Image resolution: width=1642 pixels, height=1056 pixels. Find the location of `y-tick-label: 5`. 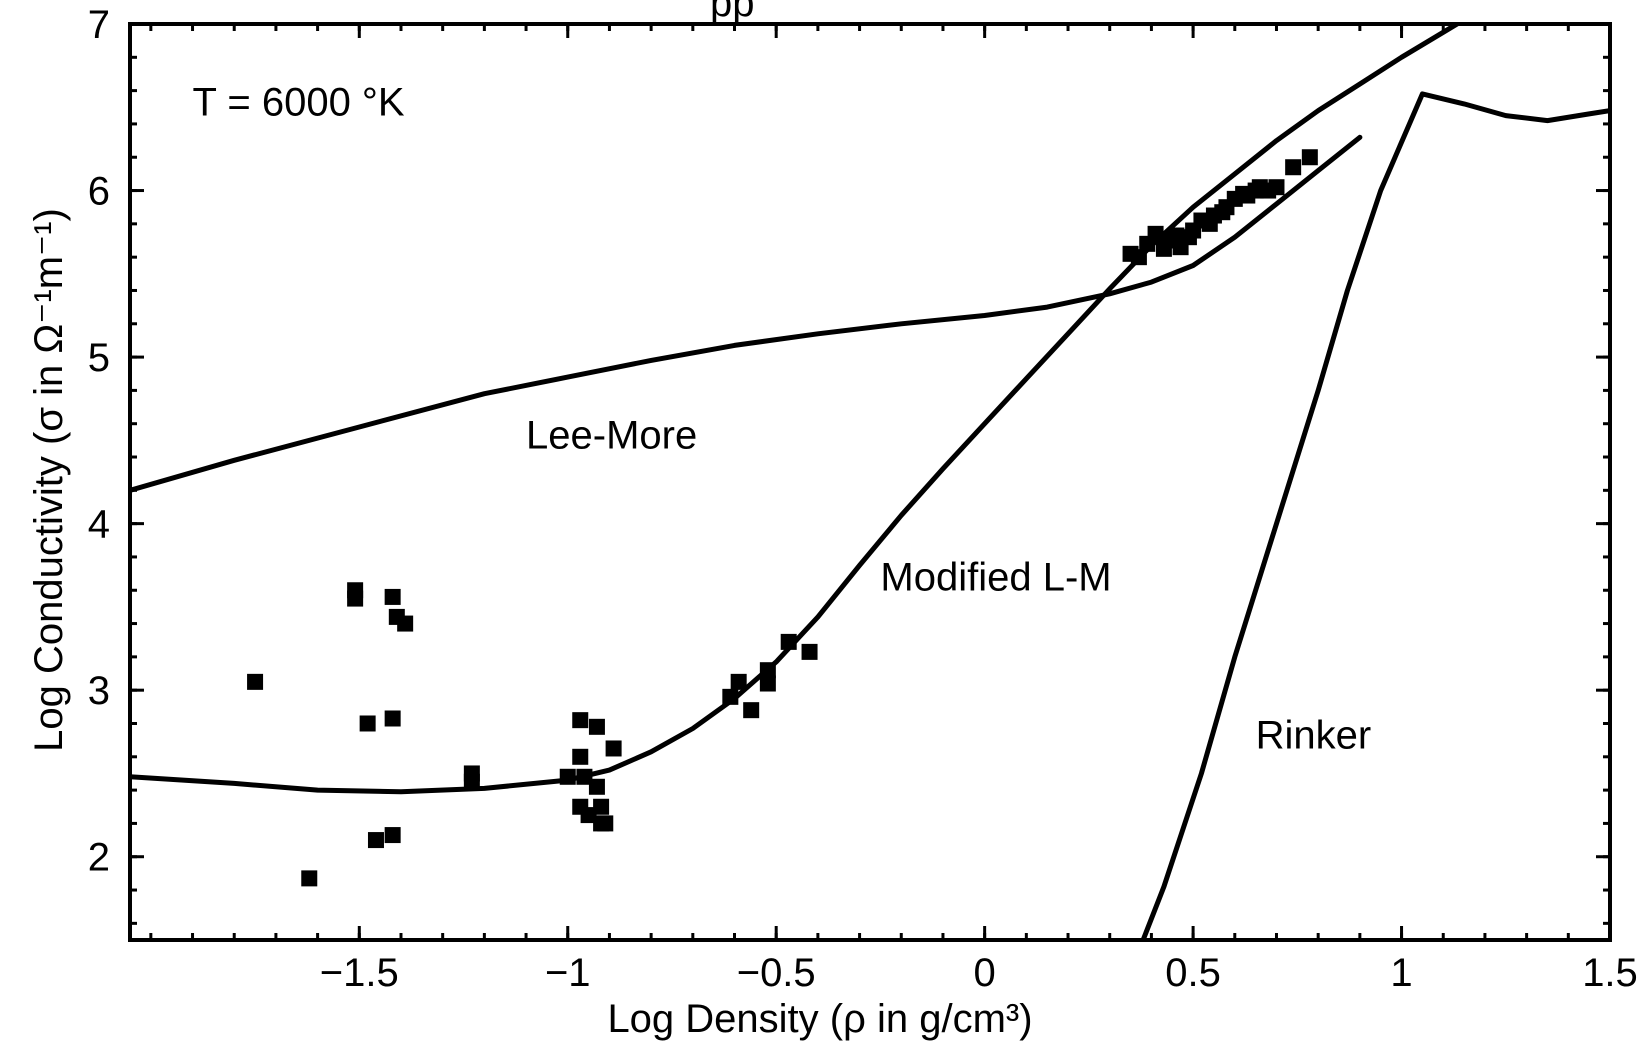

y-tick-label: 5 is located at coordinates (99, 358).